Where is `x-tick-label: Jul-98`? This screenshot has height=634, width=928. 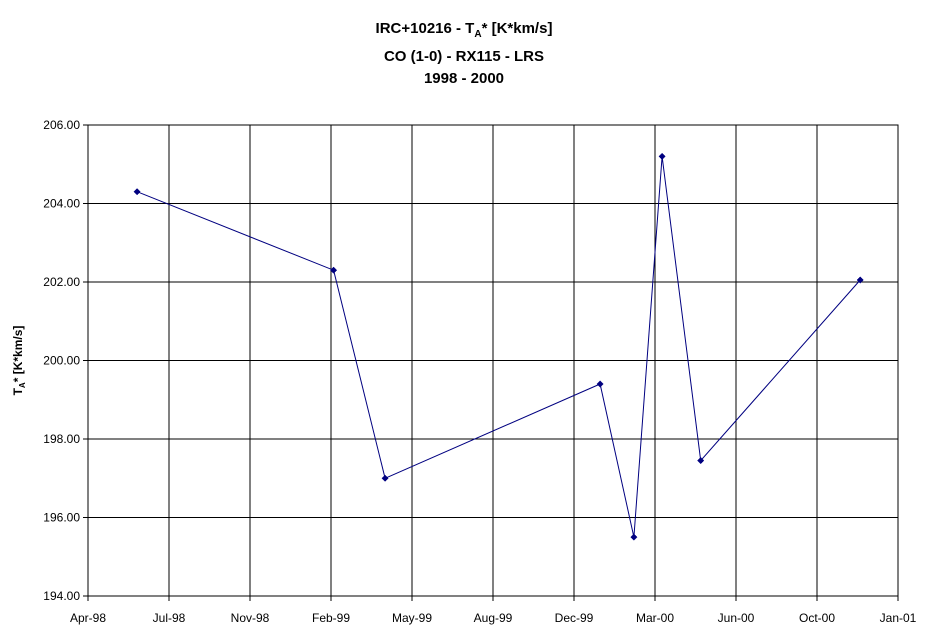 x-tick-label: Jul-98 is located at coordinates (169, 618).